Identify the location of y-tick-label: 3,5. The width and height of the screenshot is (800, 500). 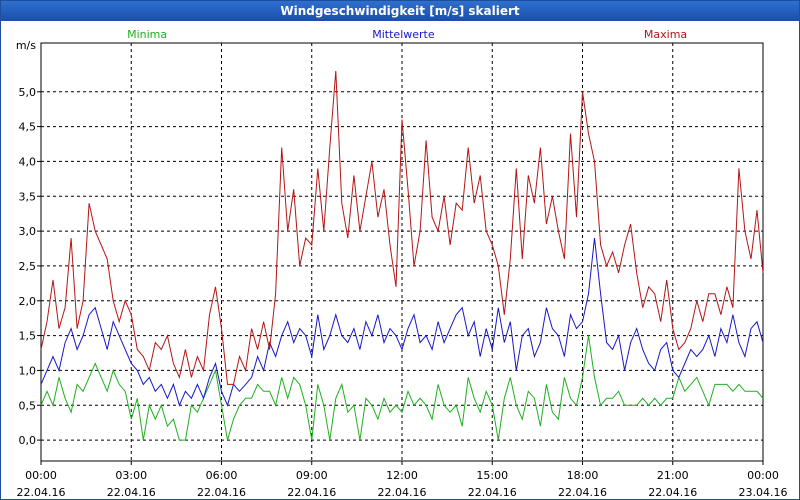
(28, 196).